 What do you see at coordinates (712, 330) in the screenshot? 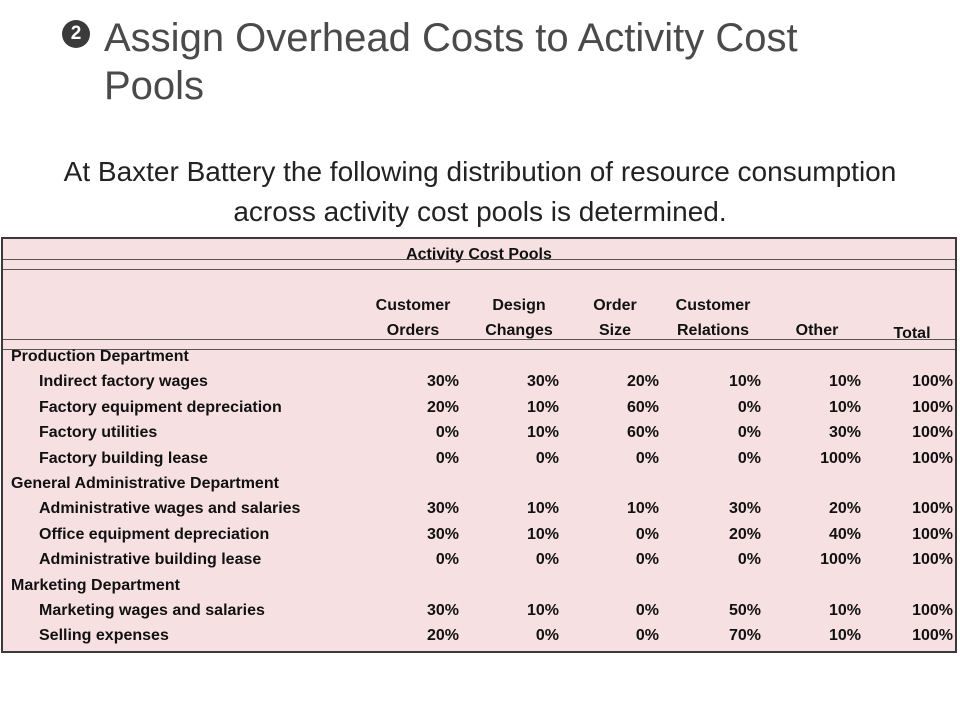
I see `column-header-line2: Relations` at bounding box center [712, 330].